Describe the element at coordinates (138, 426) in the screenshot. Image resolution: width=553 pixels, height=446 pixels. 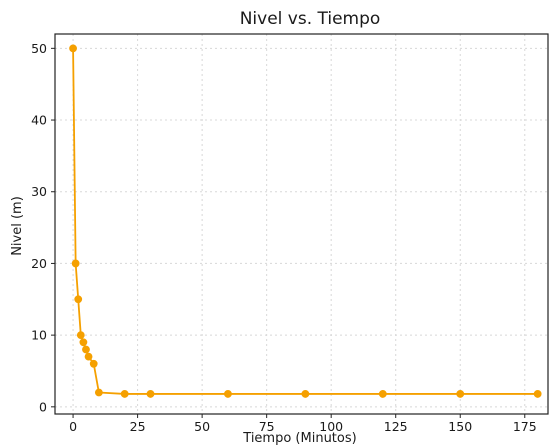
I see `x-tick-label: 25` at that location.